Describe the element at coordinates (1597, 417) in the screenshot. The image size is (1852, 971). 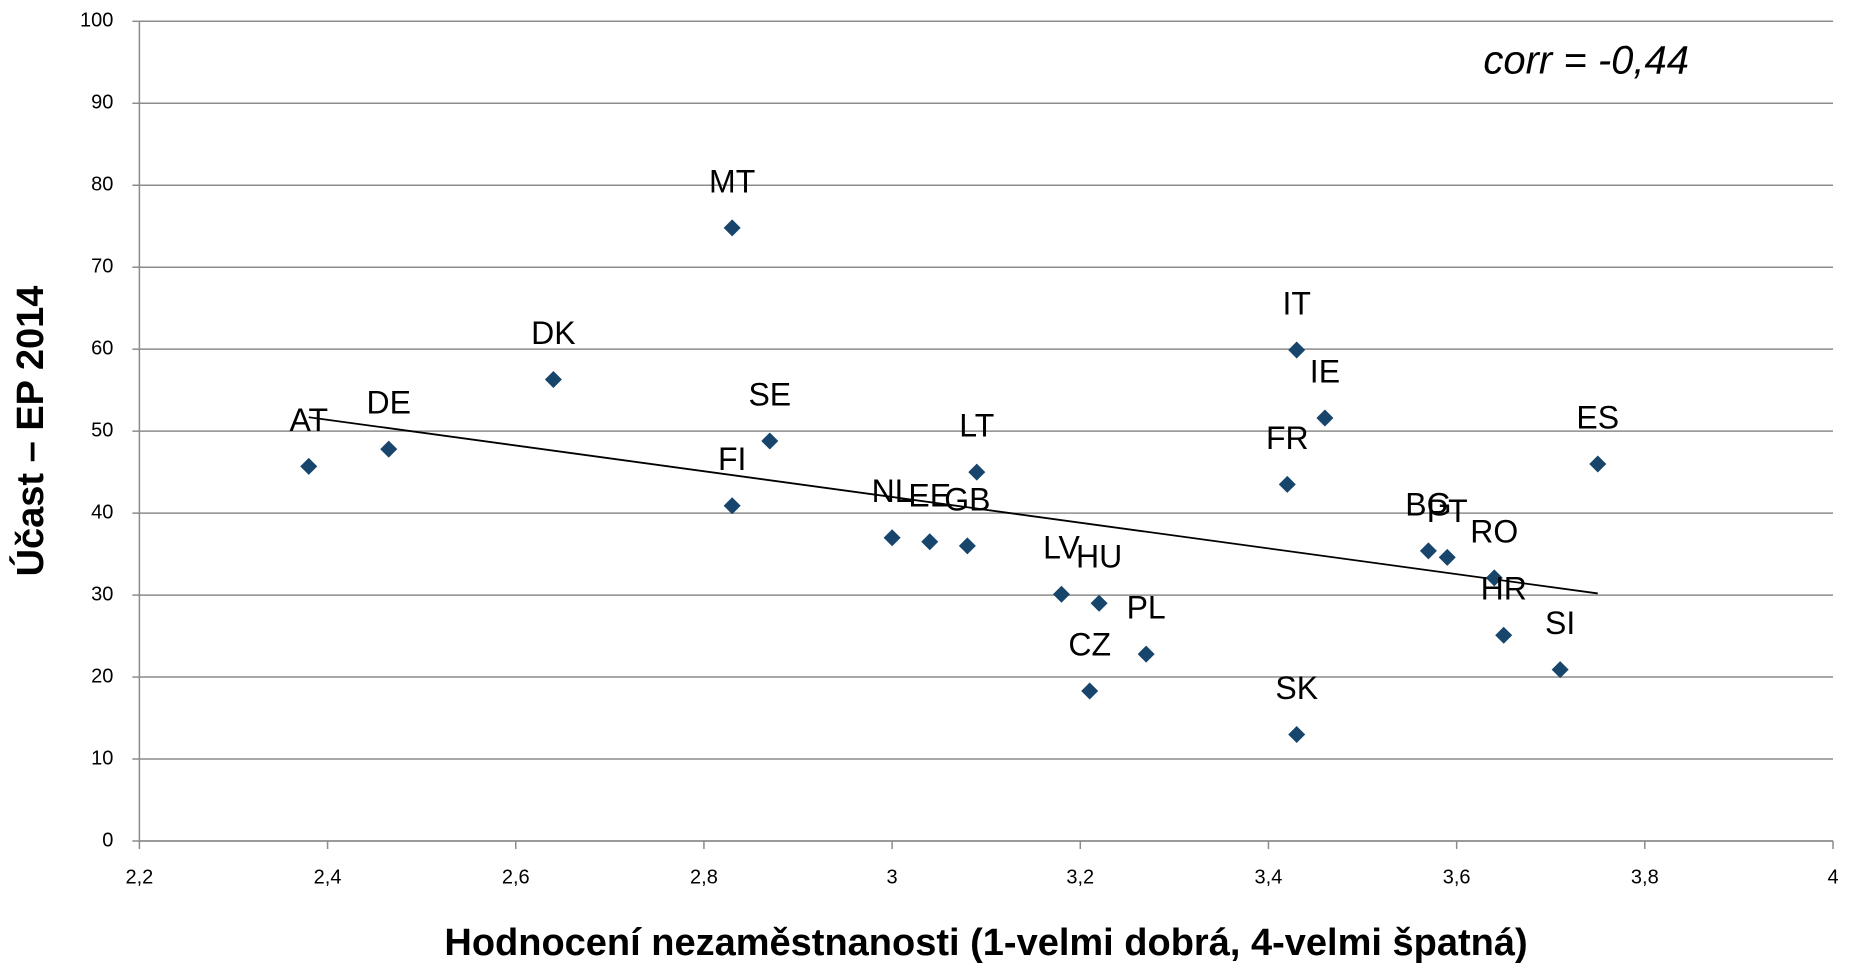
I see `point-label: ES` at that location.